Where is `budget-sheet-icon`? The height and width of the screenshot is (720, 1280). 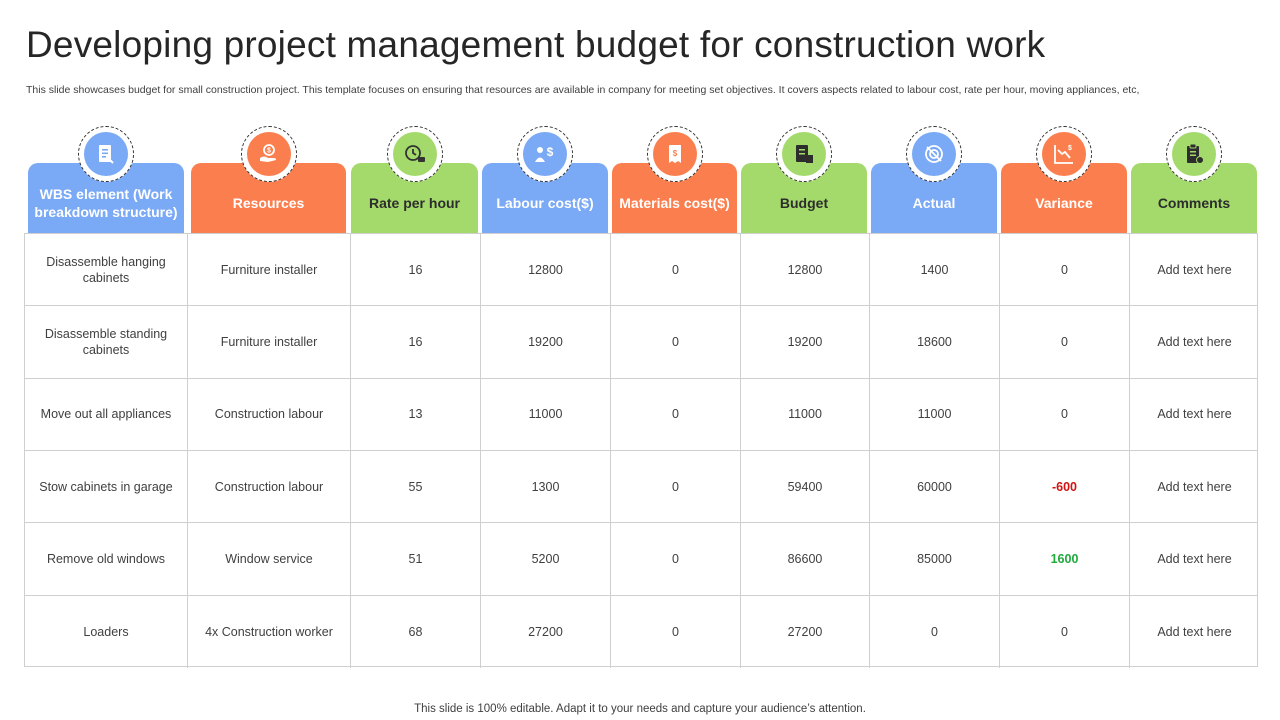 budget-sheet-icon is located at coordinates (804, 154).